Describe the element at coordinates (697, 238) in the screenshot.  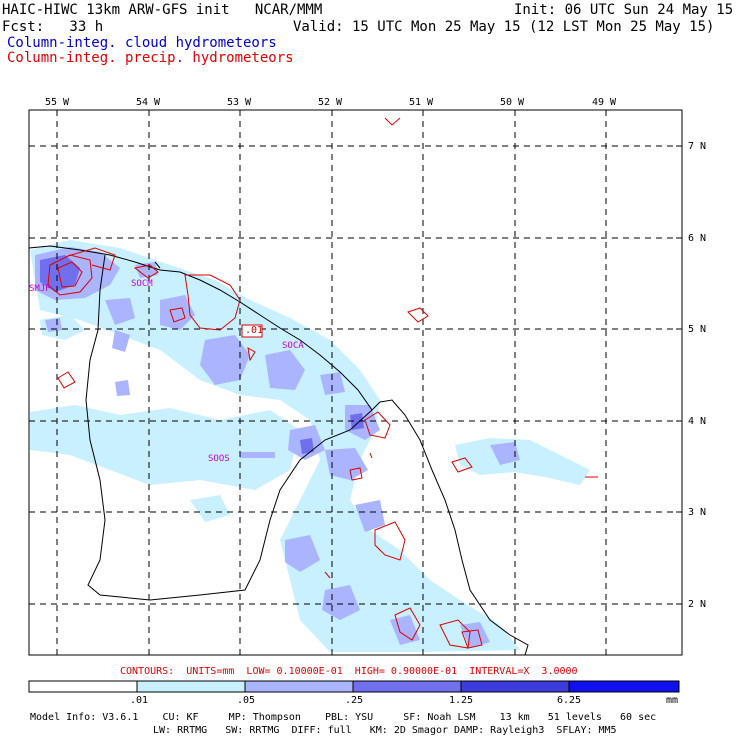
I see `lat-label: 6 N` at that location.